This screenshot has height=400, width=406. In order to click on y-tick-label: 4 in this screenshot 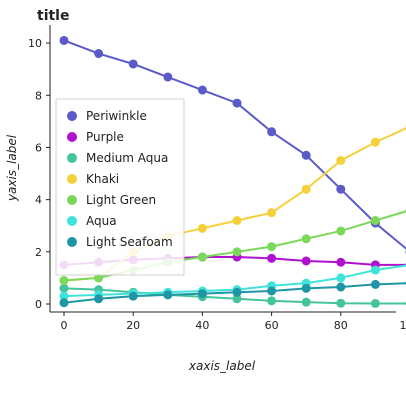, I will do `click(38, 200)`.